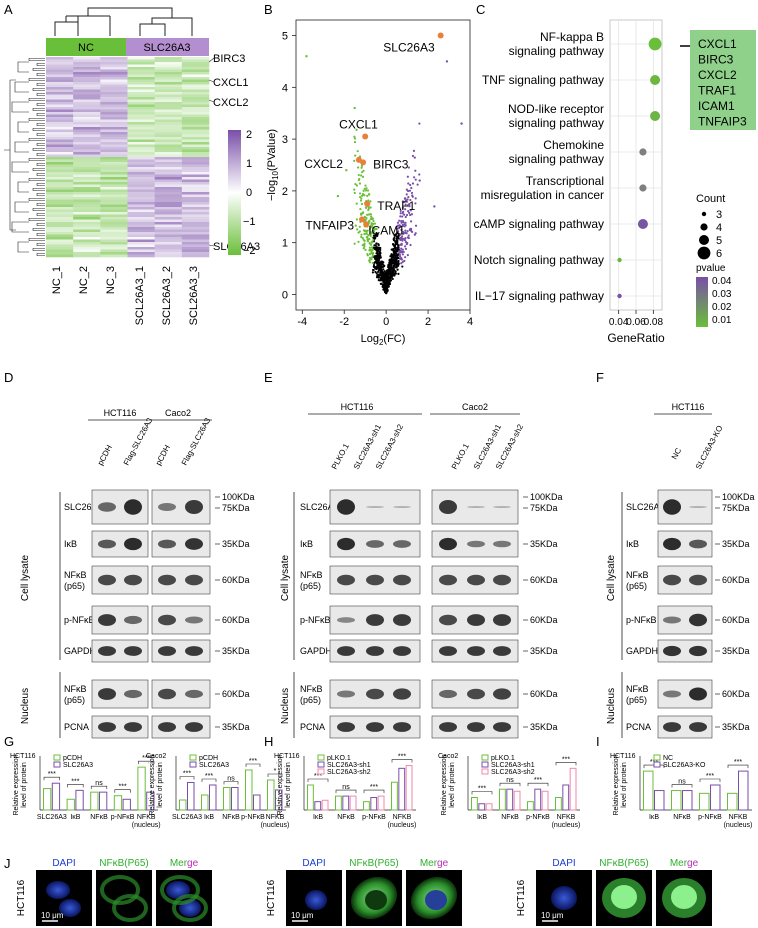  Describe the element at coordinates (710, 776) in the screenshot. I see `sig-label: ***` at that location.